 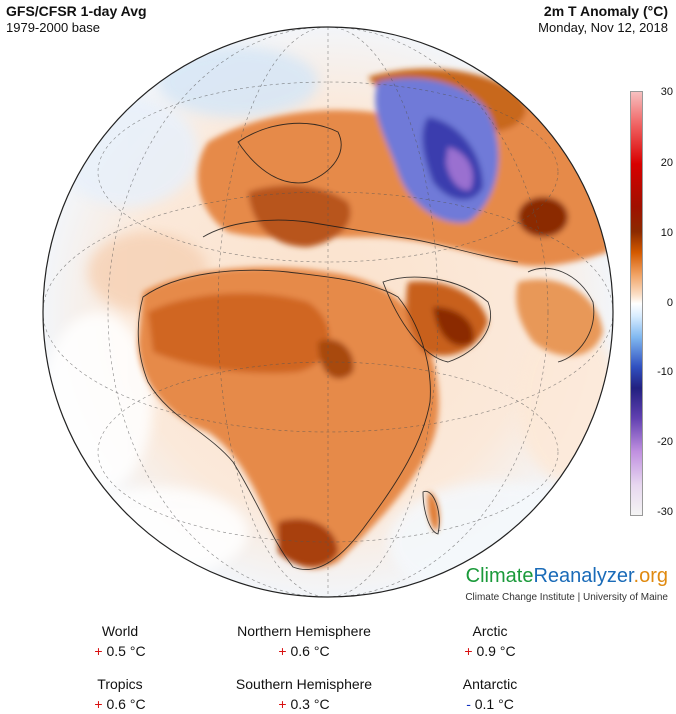 I want to click on map-title: GFS/CFSR 1-day Avg, so click(x=76, y=11).